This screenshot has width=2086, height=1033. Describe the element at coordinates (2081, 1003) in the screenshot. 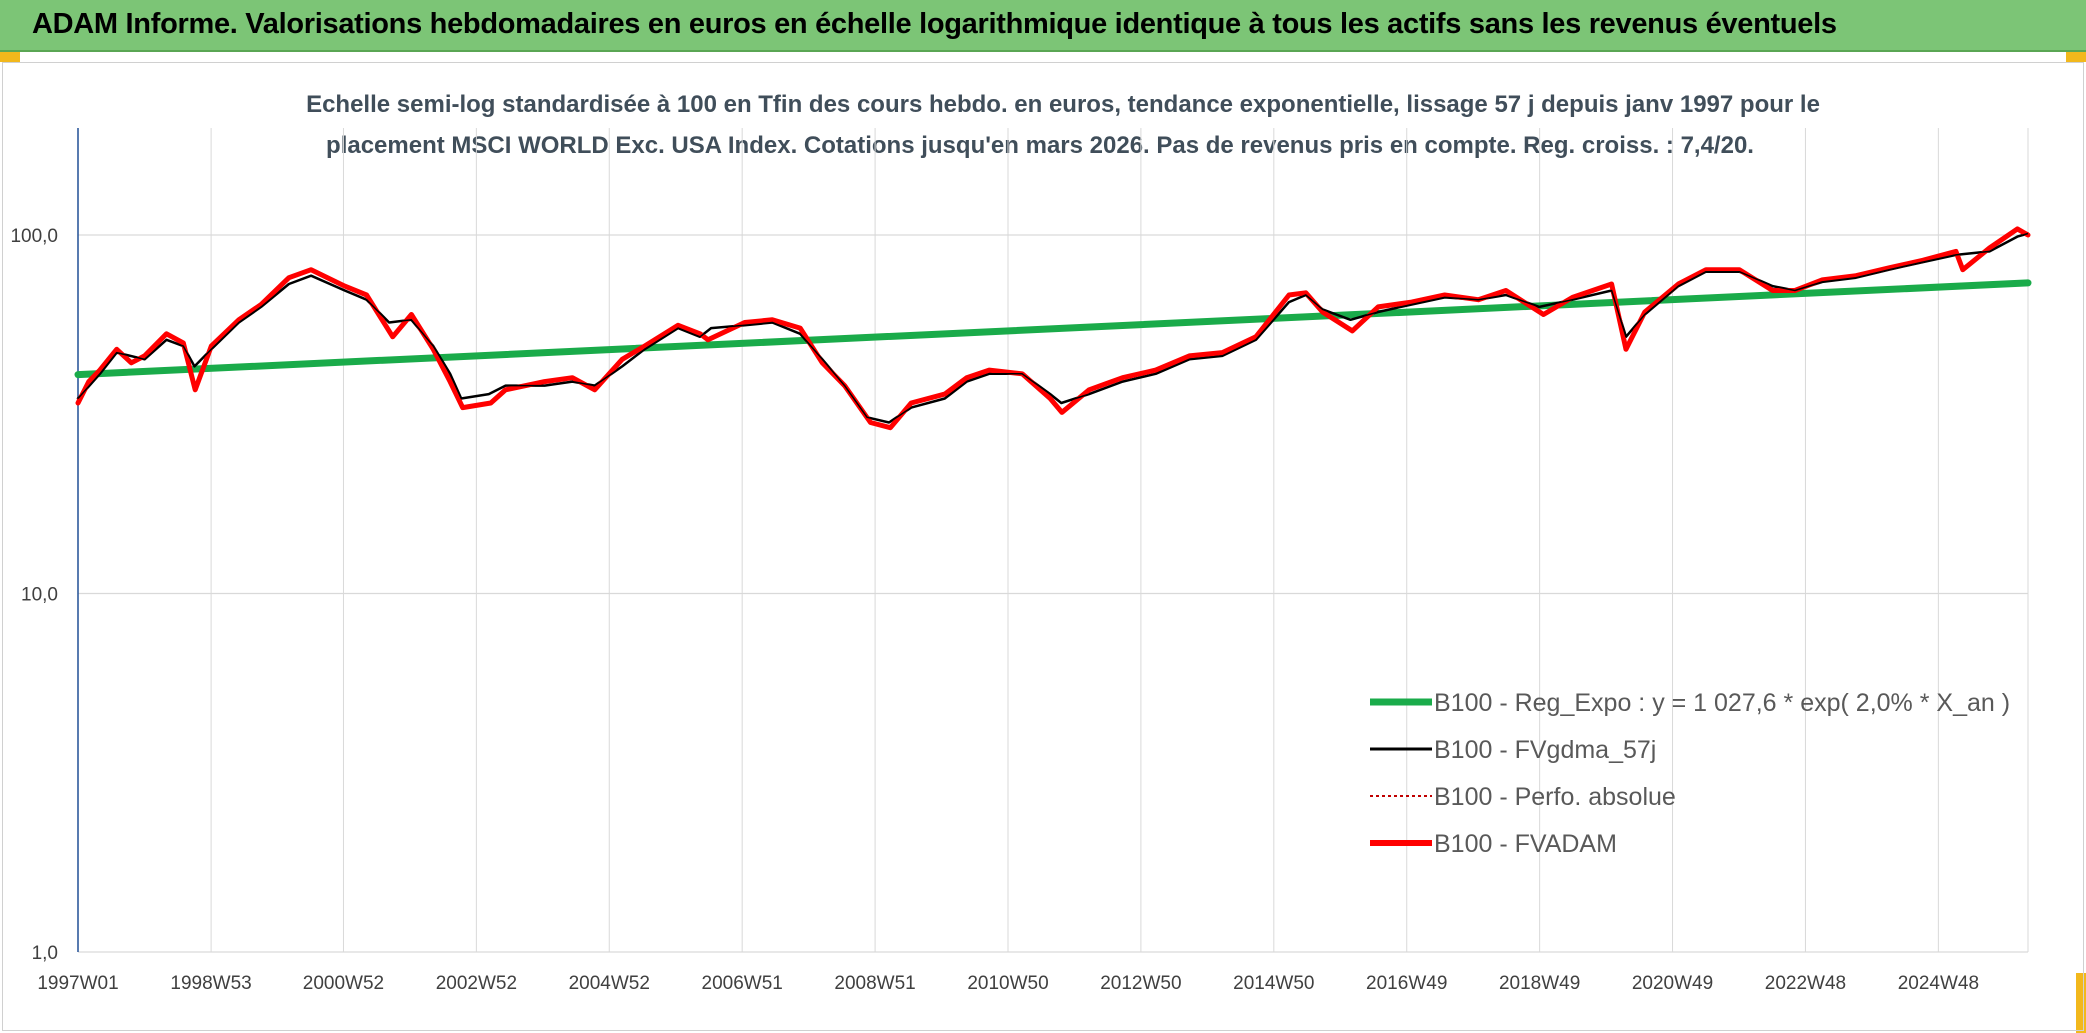

I see `corner-marker-bottom-right` at that location.